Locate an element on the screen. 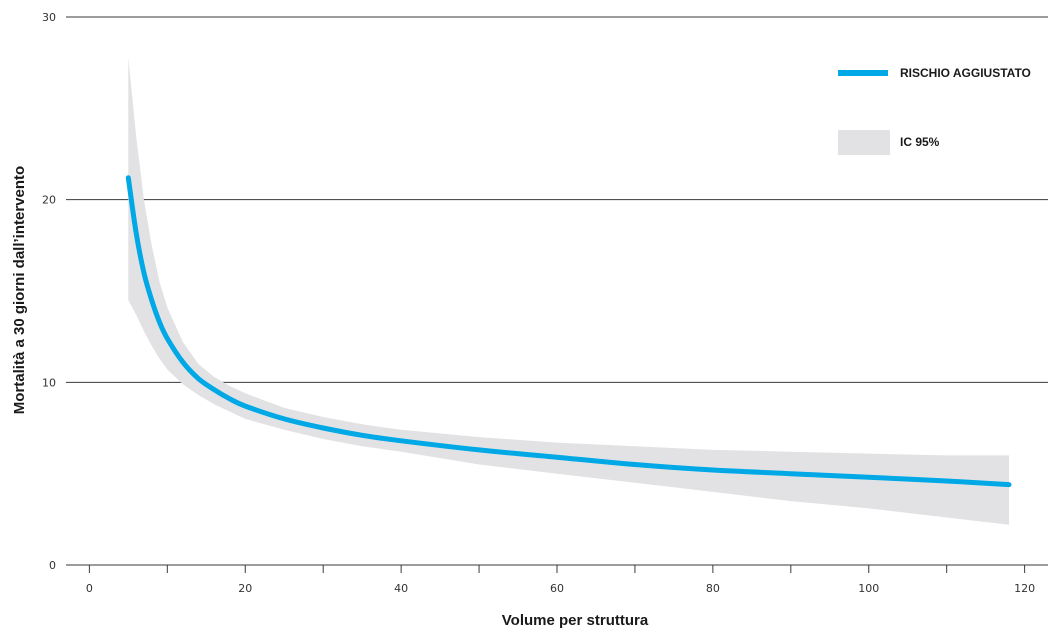  legend-band-swatch is located at coordinates (864, 142).